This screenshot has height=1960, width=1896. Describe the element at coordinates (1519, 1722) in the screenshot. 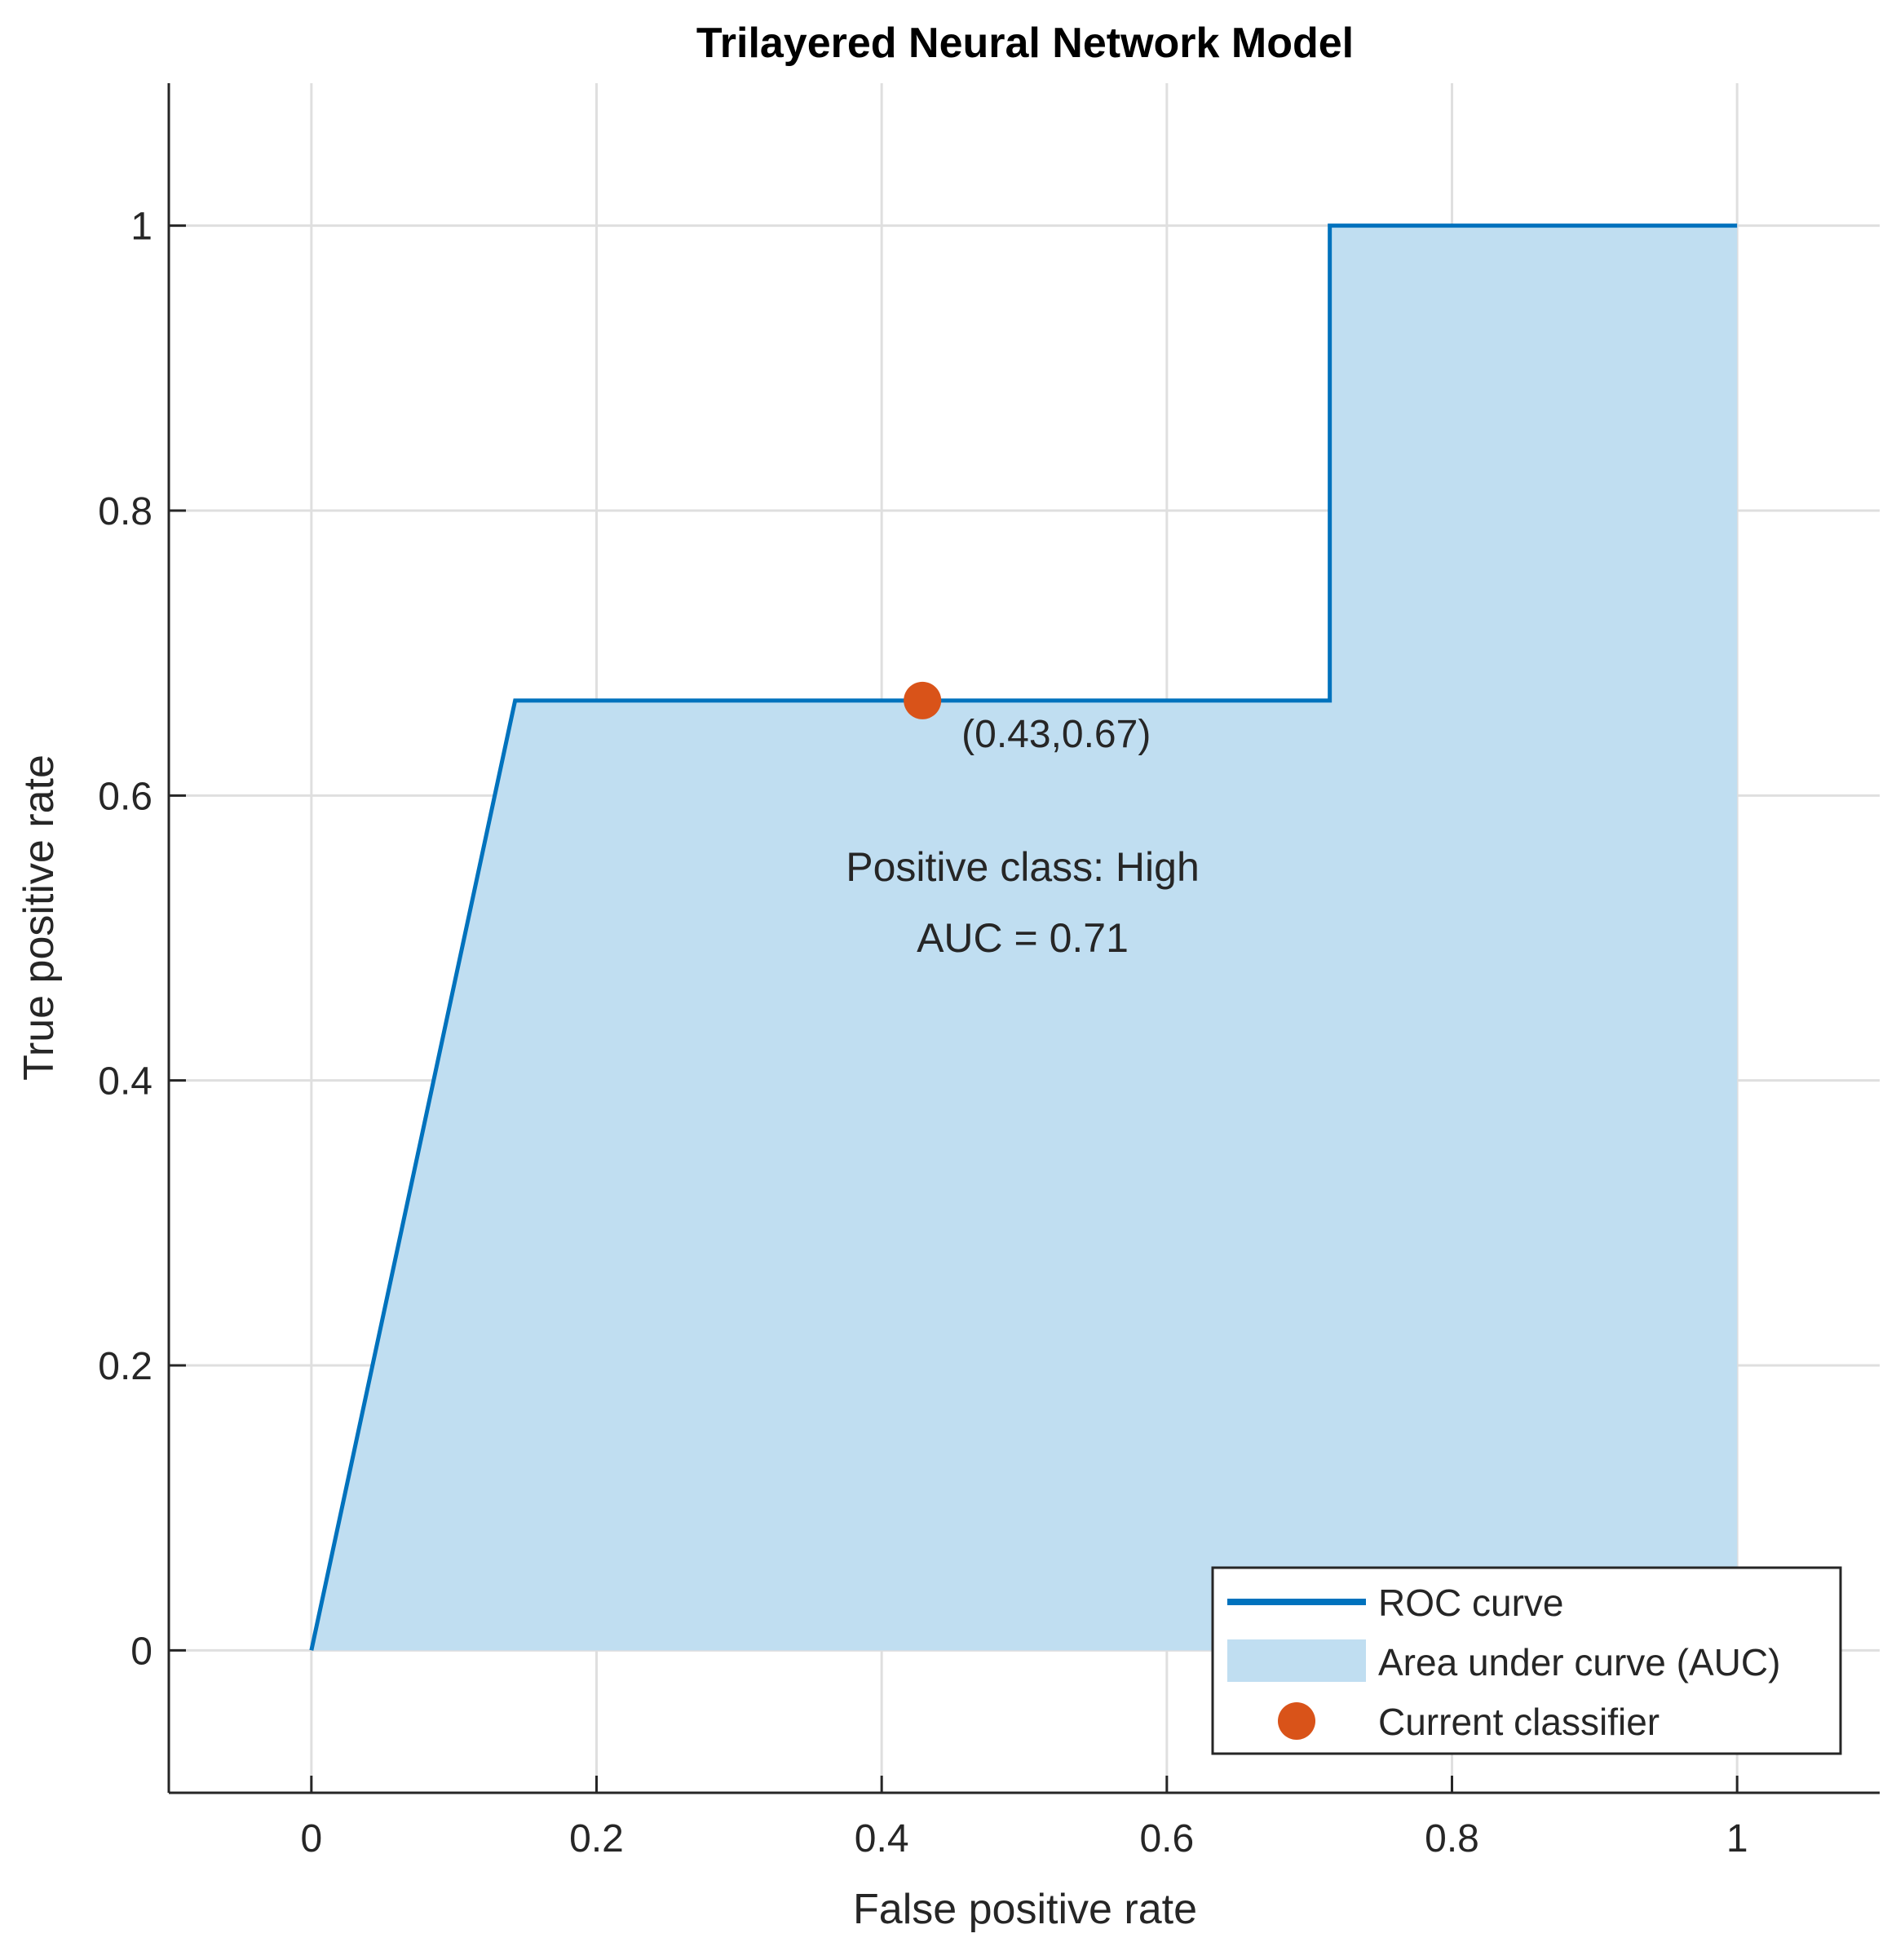

I see `legend-classifier-label: Current classifier` at that location.